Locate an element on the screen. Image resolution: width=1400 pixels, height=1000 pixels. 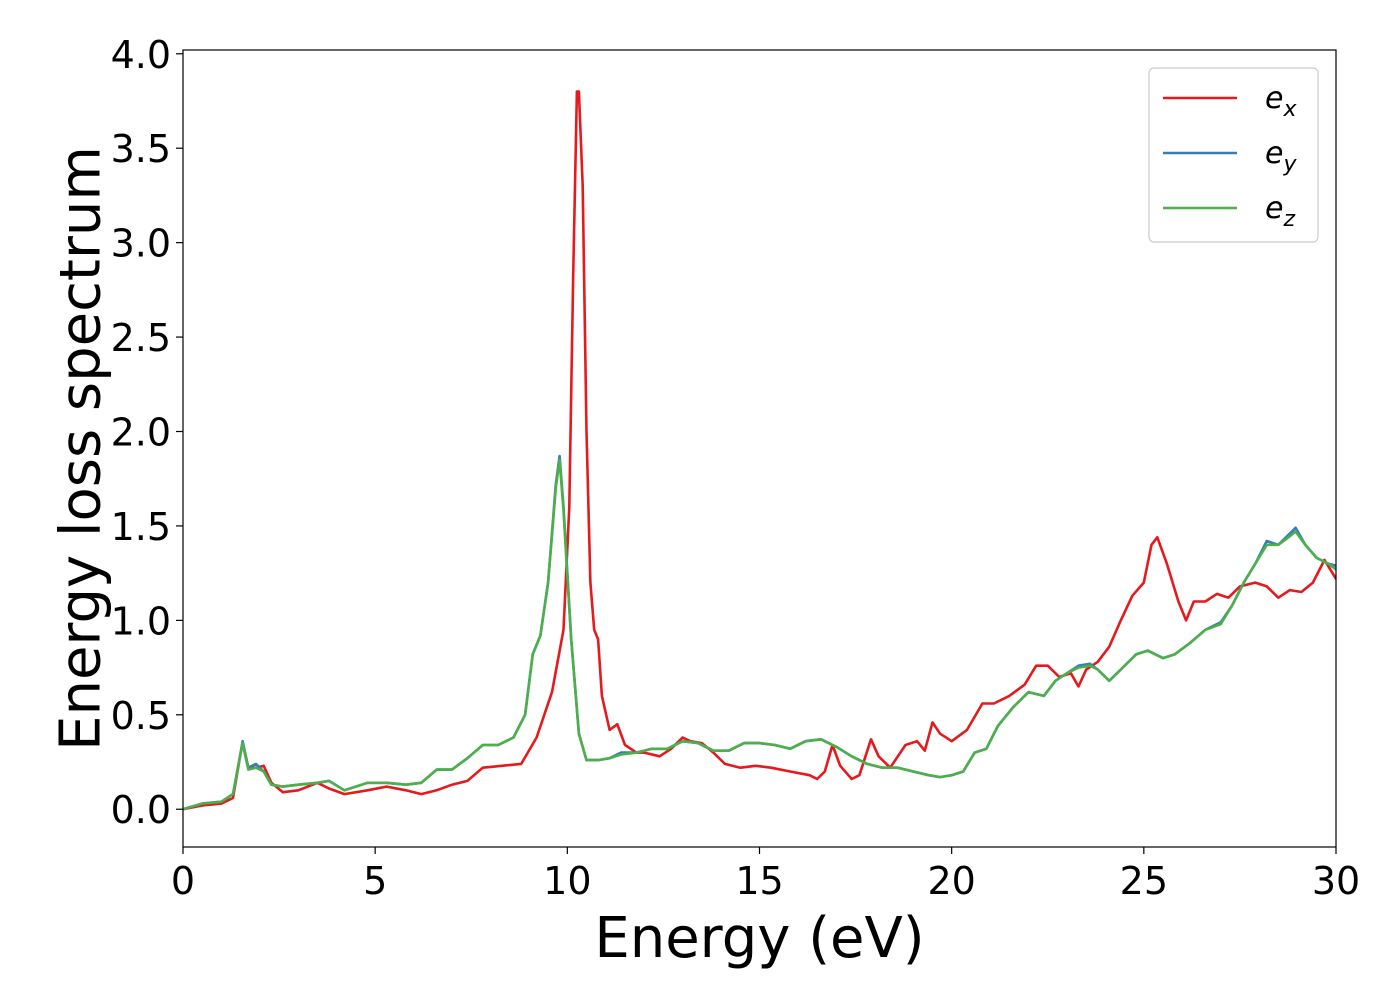
x-axis-ticks: 0 5 10 15 20 25 30 is located at coordinates (765, 875).